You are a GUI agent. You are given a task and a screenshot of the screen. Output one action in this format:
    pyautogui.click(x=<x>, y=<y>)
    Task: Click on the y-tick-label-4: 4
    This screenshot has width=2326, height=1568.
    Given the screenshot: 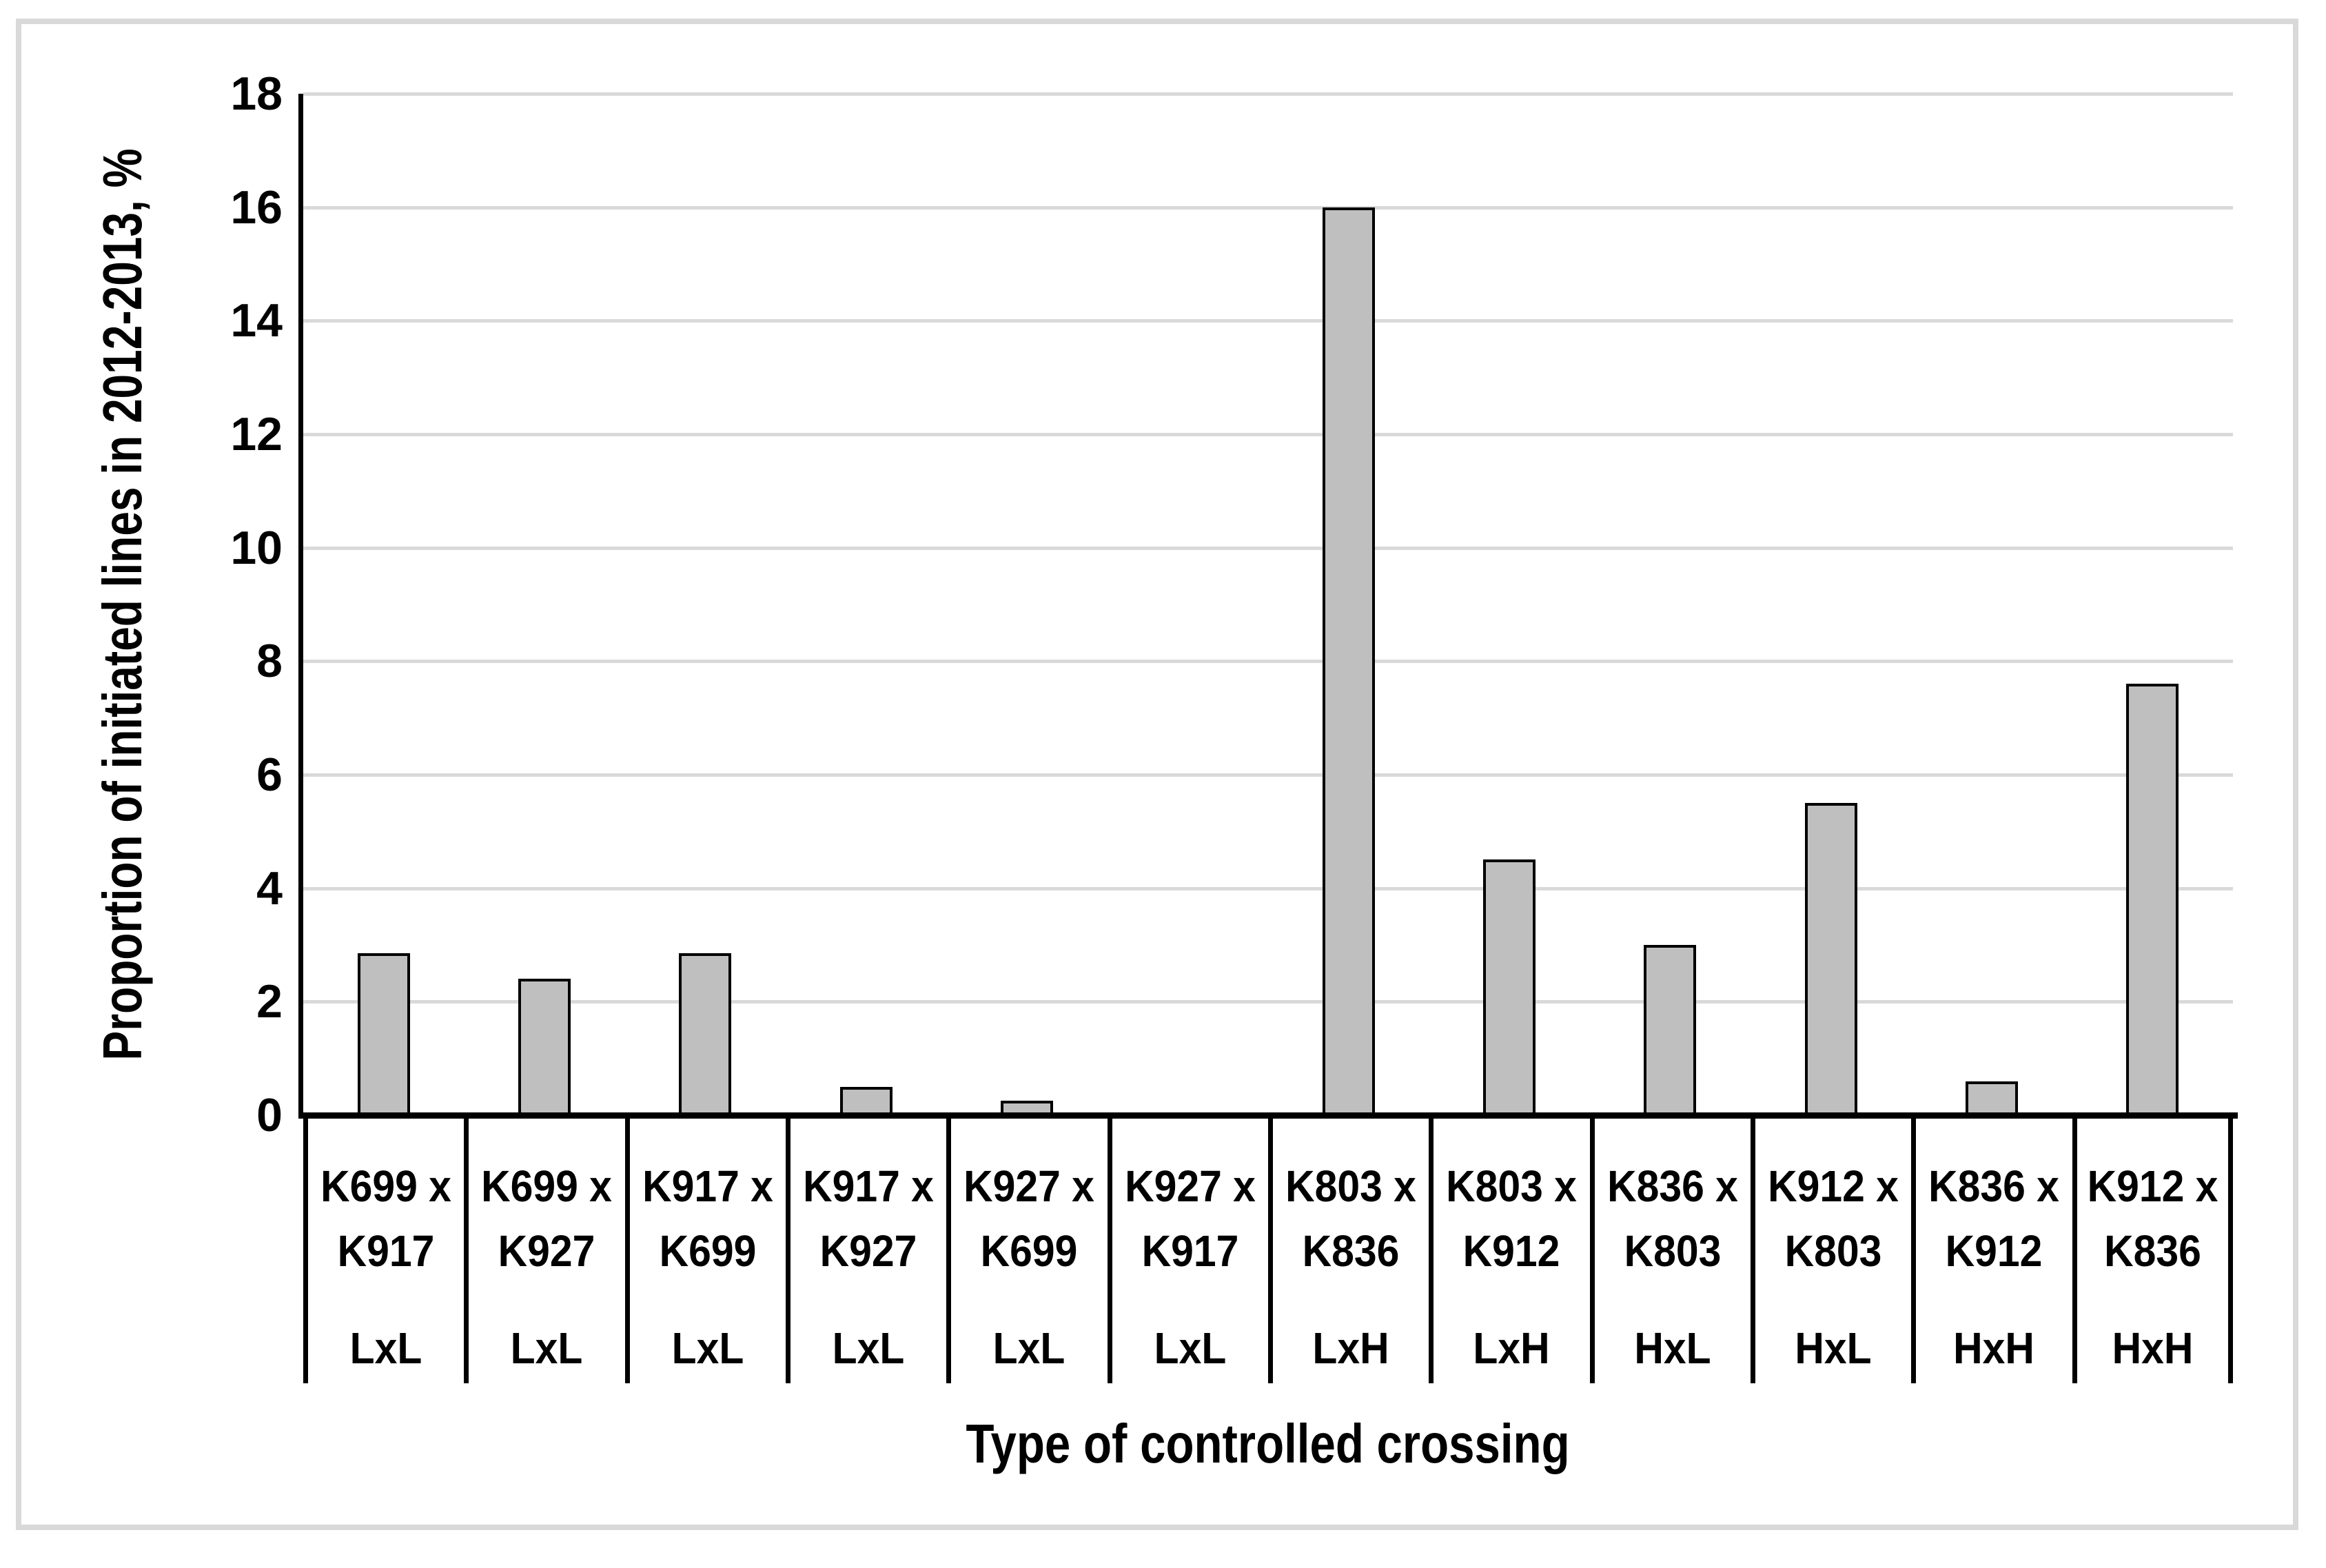 What is the action you would take?
    pyautogui.click(x=270, y=888)
    